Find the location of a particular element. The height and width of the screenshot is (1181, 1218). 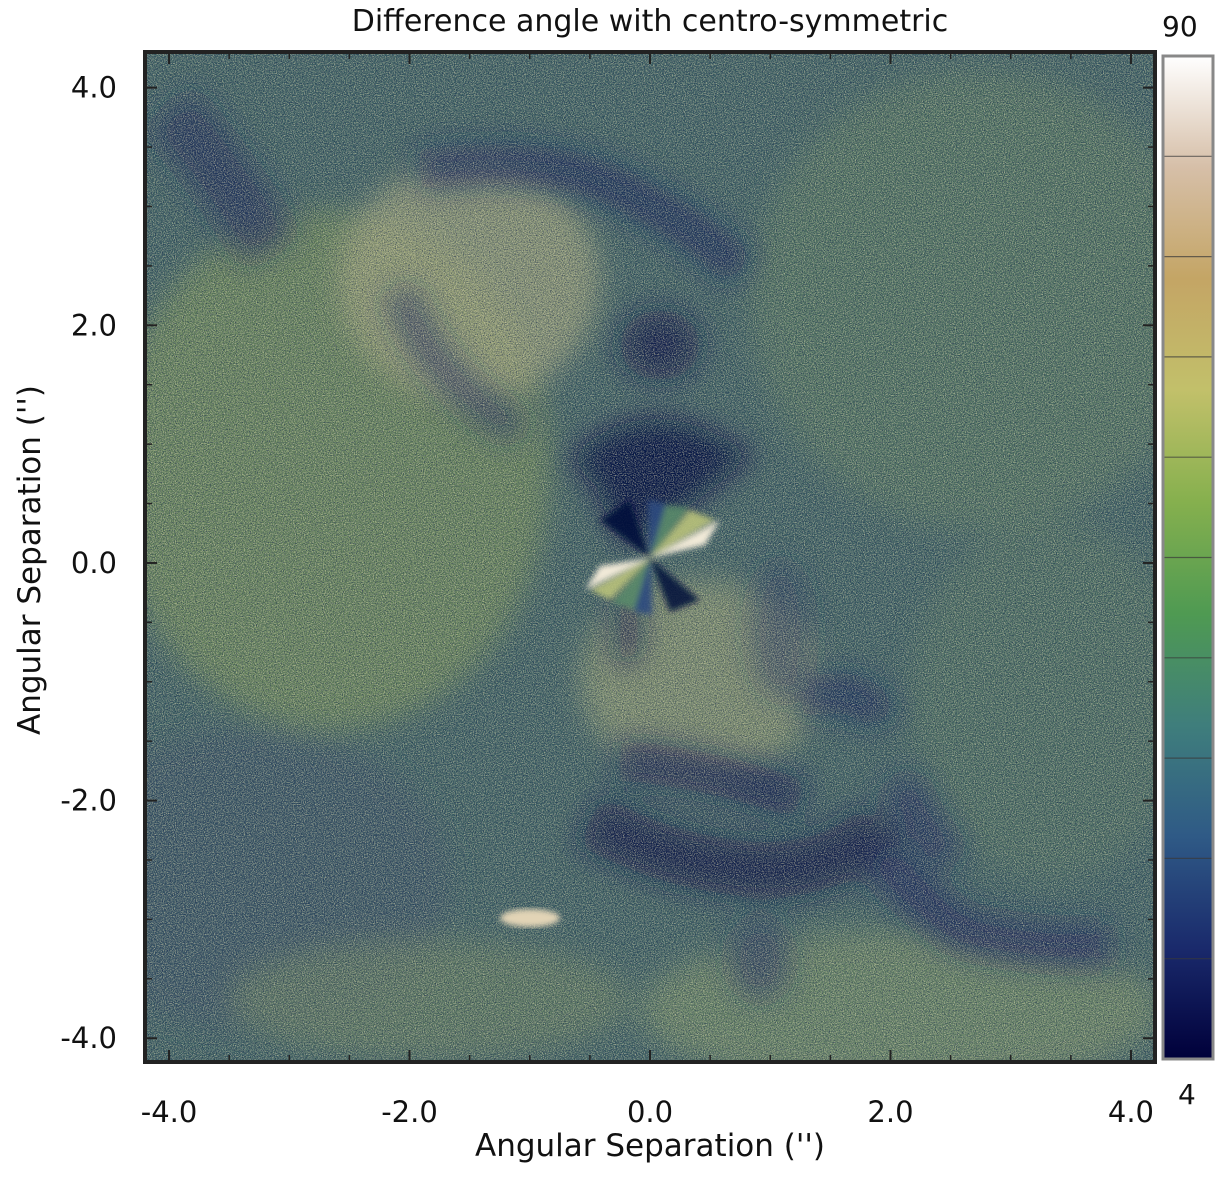

x-tick-label: 4.0 is located at coordinates (1131, 1112).